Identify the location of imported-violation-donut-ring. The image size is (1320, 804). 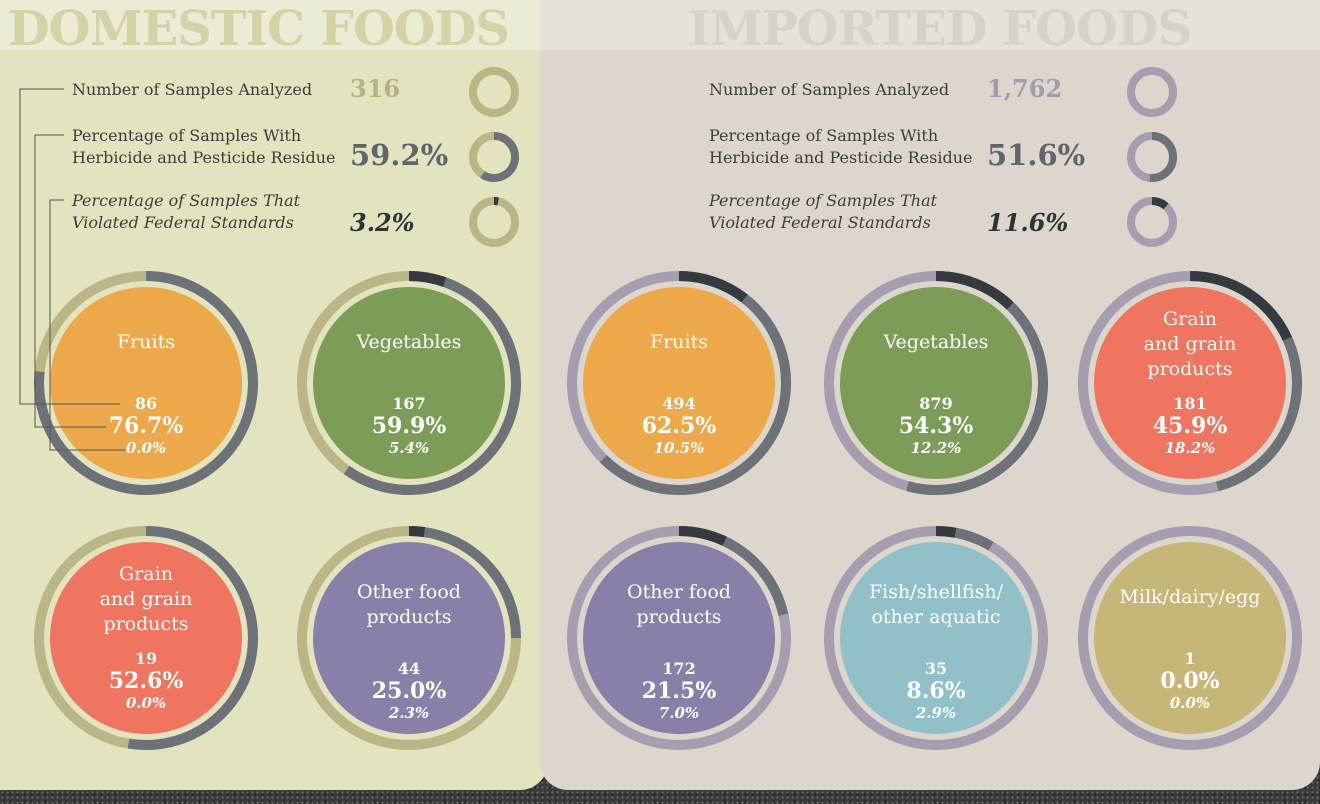
(1152, 222).